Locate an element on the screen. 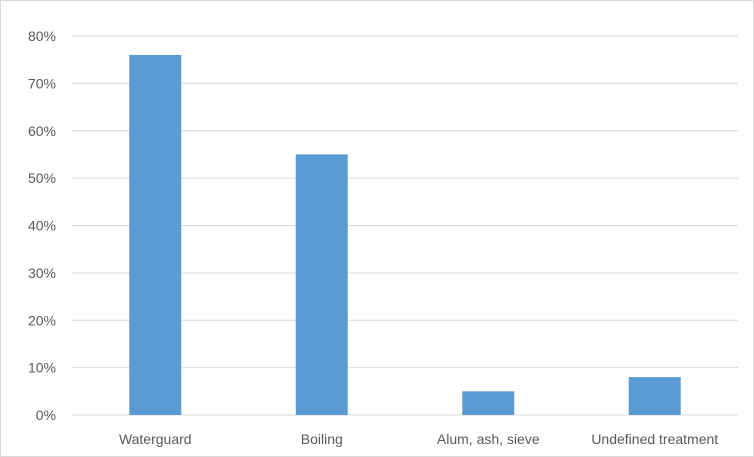  y-tick-label: 30% is located at coordinates (42, 273).